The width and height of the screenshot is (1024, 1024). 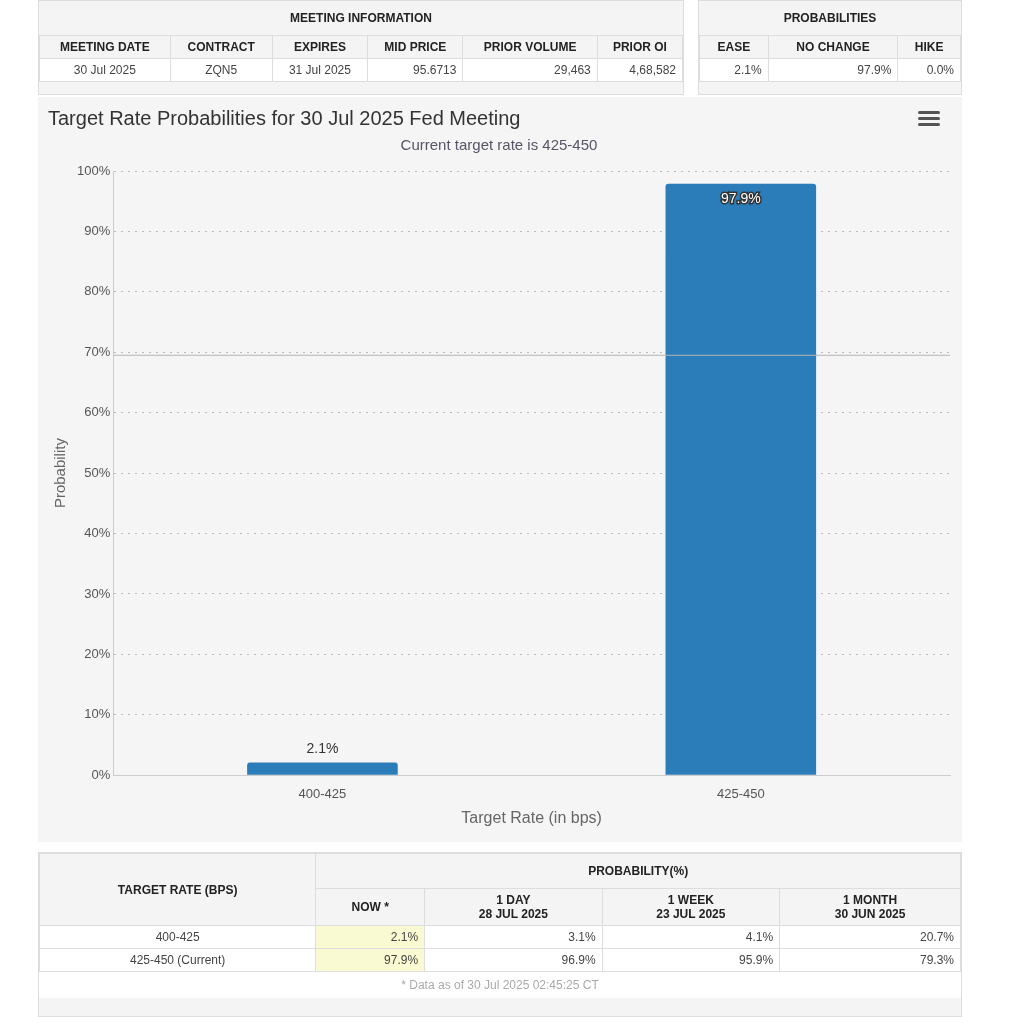 What do you see at coordinates (60, 473) in the screenshot?
I see `y-axis-title: Probability` at bounding box center [60, 473].